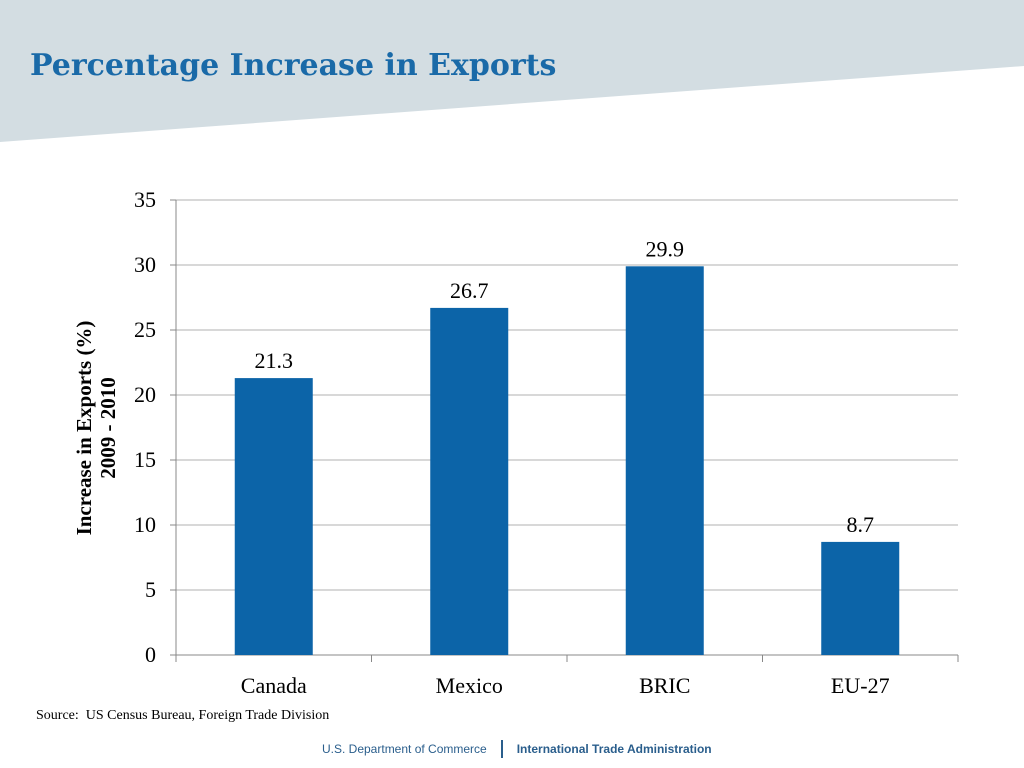 Image resolution: width=1024 pixels, height=768 pixels. I want to click on y-tick-label: 0, so click(150, 654).